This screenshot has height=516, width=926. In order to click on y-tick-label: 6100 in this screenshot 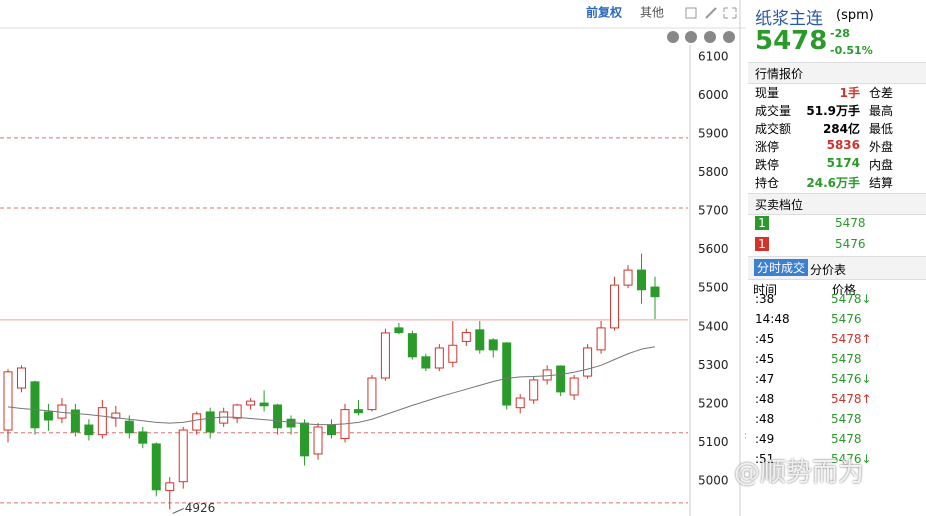, I will do `click(713, 56)`.